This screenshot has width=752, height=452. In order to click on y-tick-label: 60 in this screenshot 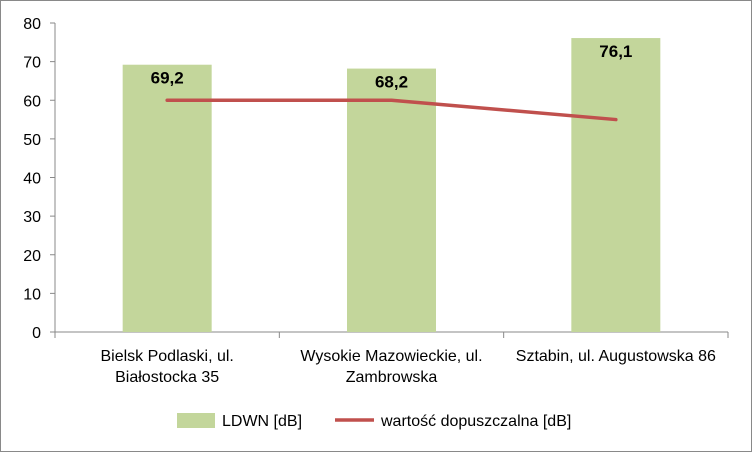, I will do `click(32, 101)`.